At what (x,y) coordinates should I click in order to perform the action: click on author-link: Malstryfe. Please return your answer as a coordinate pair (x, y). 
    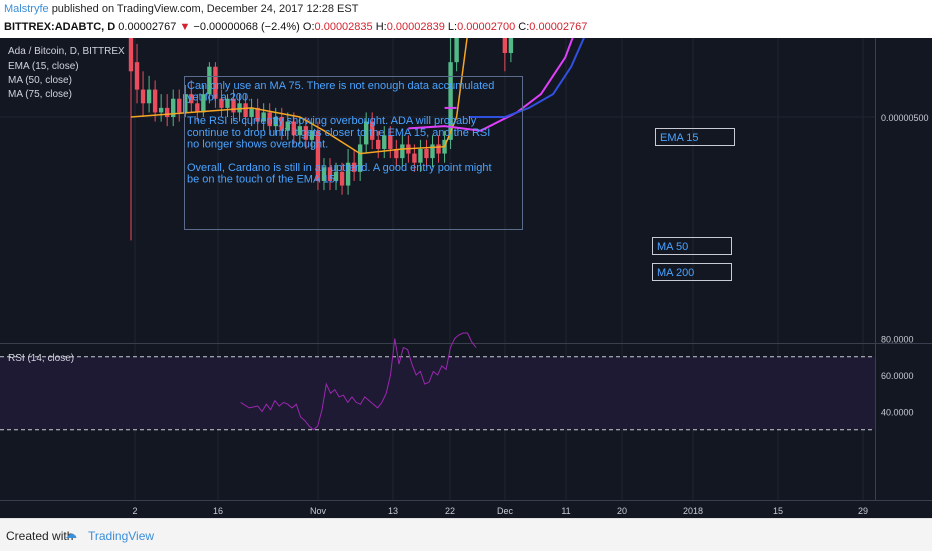
    Looking at the image, I should click on (26, 9).